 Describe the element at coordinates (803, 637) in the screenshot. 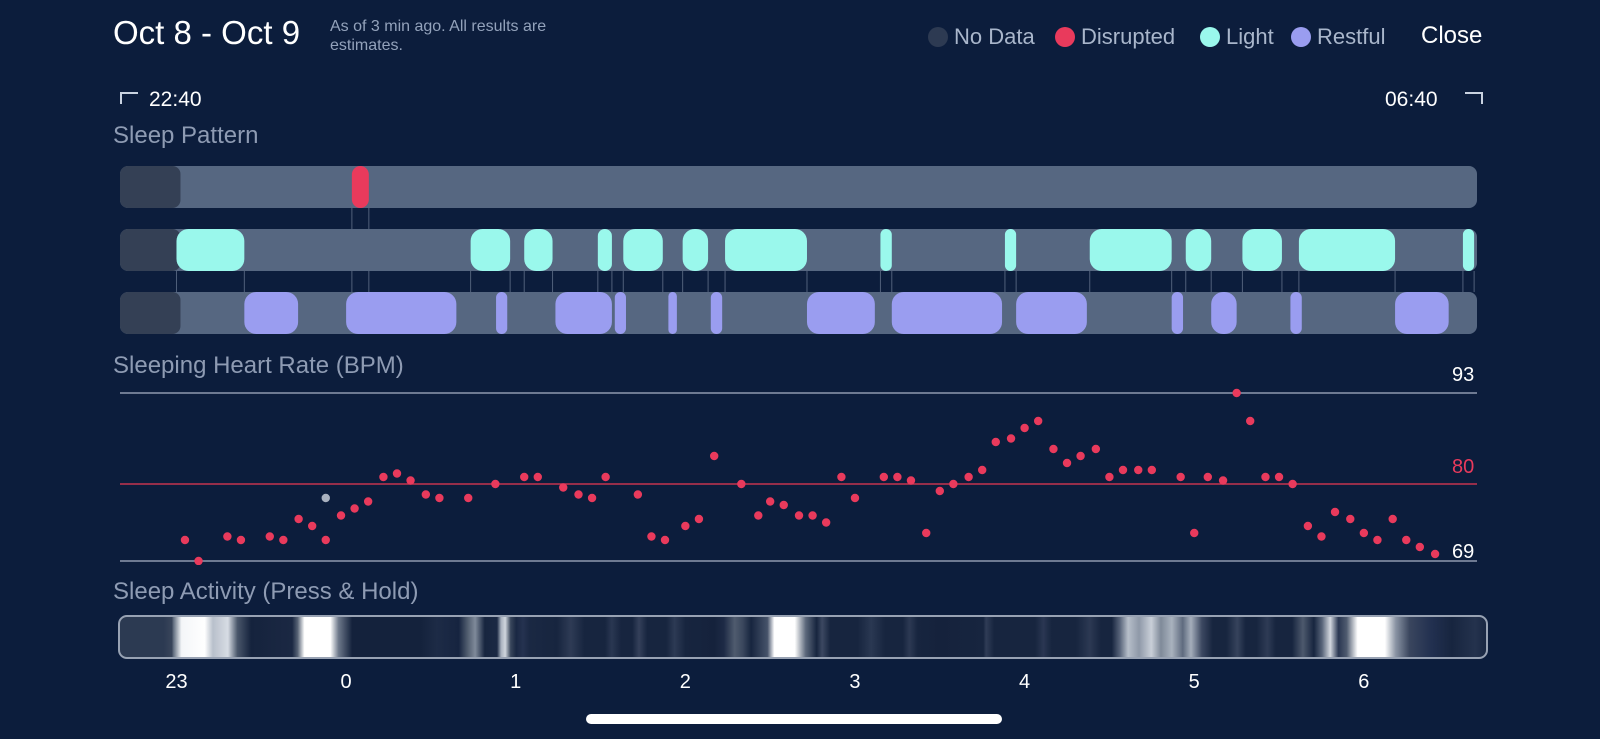

I see `sleep-activity-bar` at that location.